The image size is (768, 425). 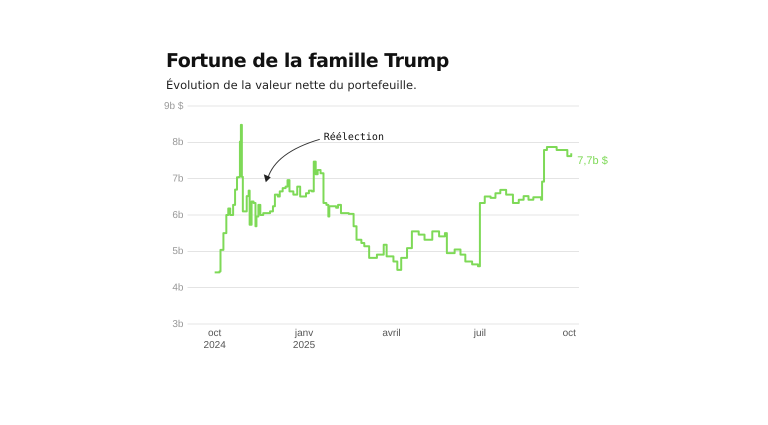 I want to click on x-tick-label: oct 2024, so click(x=215, y=339).